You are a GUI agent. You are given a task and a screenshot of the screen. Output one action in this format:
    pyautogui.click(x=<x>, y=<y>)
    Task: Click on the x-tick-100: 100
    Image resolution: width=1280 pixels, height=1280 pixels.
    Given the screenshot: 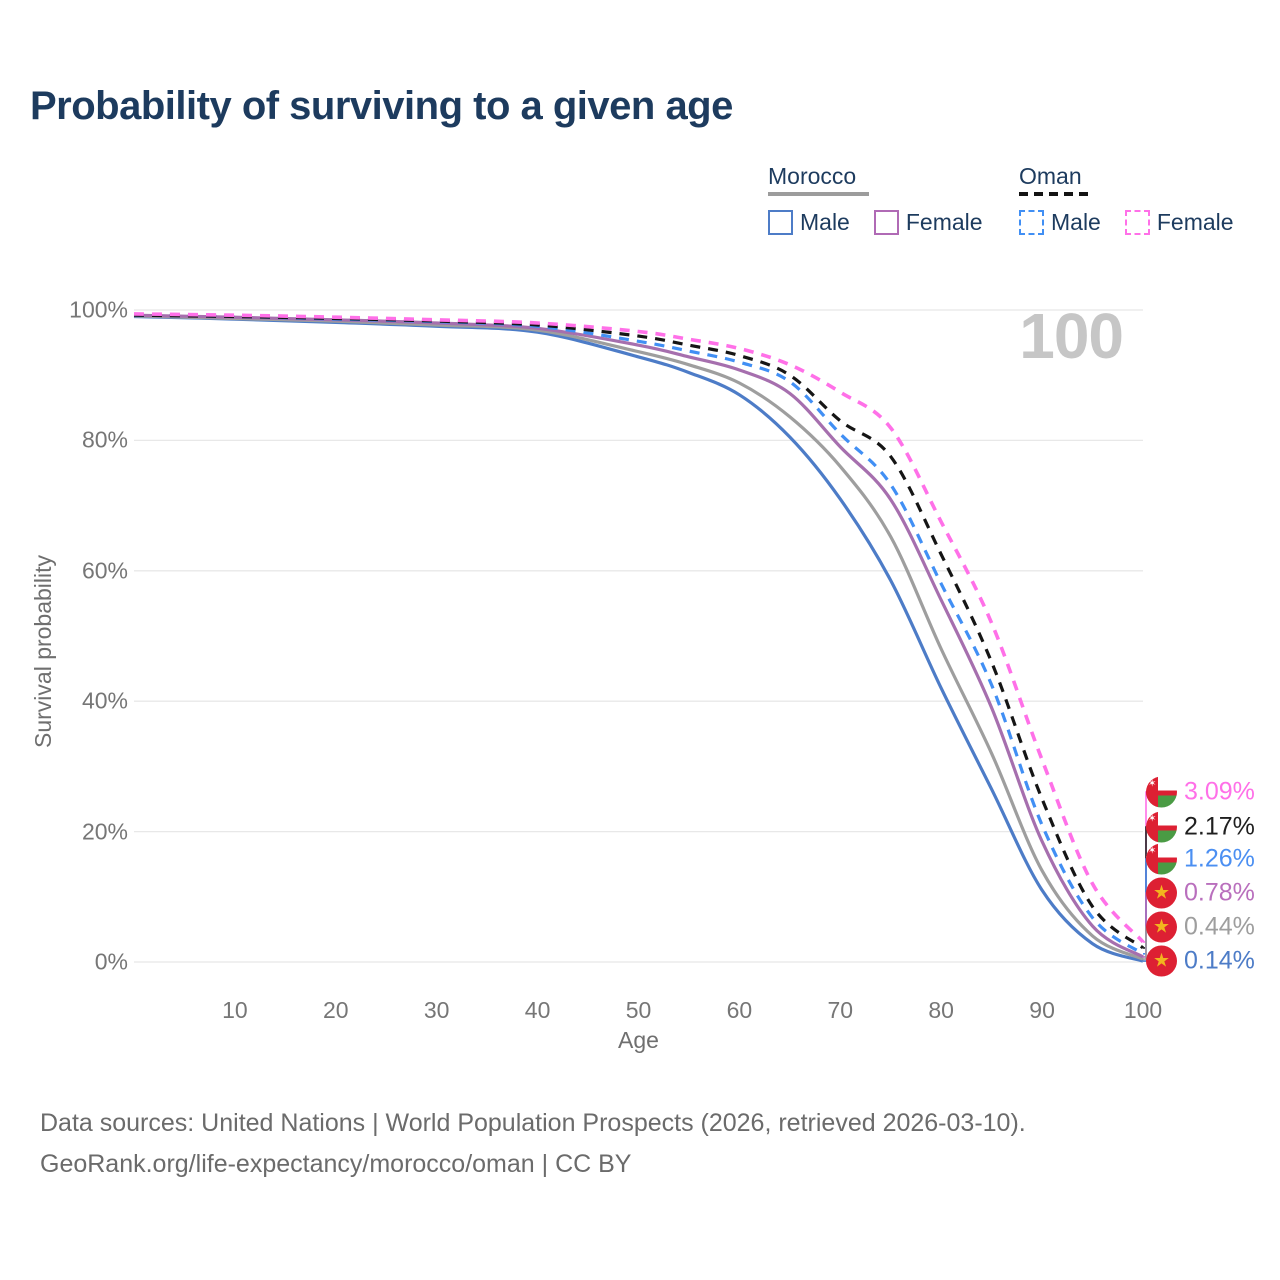 What is the action you would take?
    pyautogui.click(x=1143, y=1010)
    